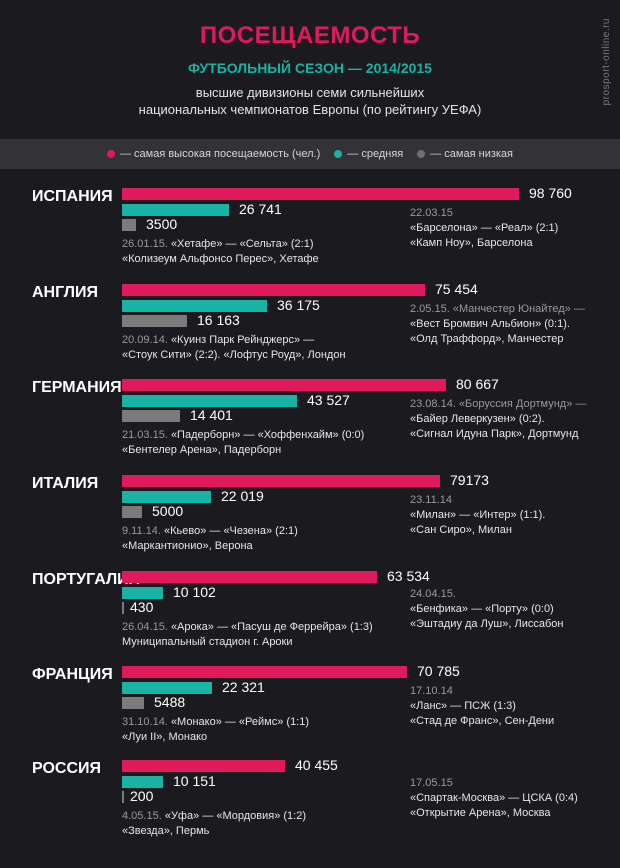  Describe the element at coordinates (202, 450) in the screenshot. I see `min-note-line: «Бентелер Арена», Падерборн` at that location.